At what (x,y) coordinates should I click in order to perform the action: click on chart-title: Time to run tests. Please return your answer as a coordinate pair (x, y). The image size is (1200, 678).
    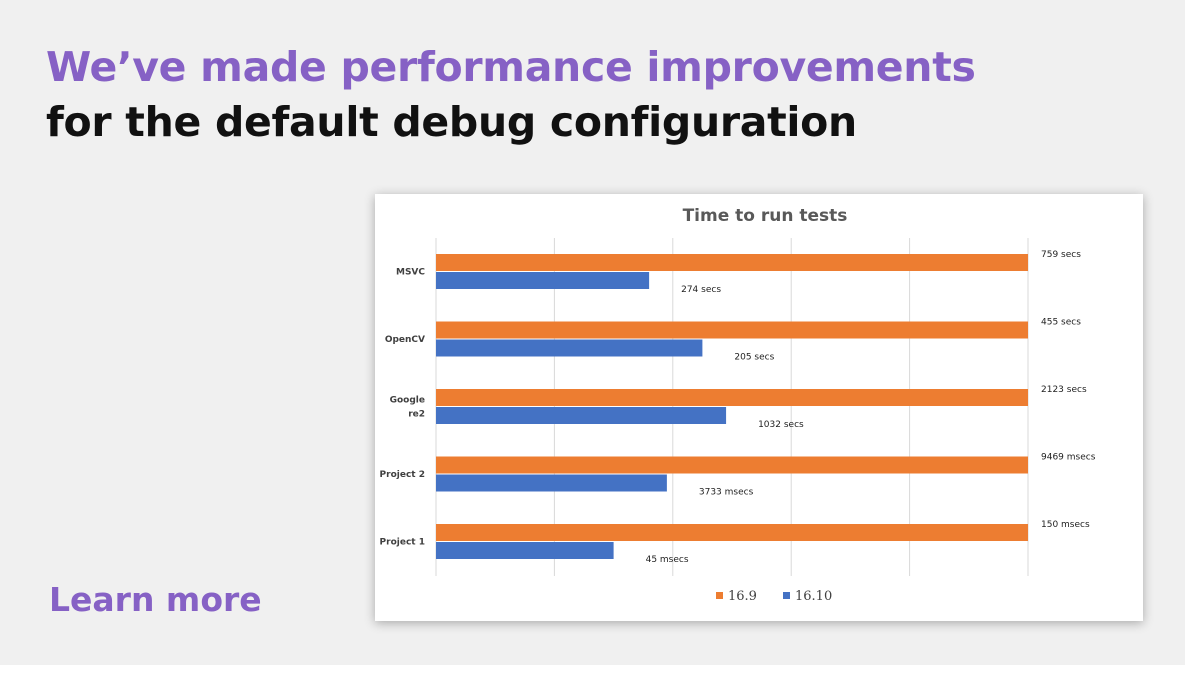
    Looking at the image, I should click on (765, 216).